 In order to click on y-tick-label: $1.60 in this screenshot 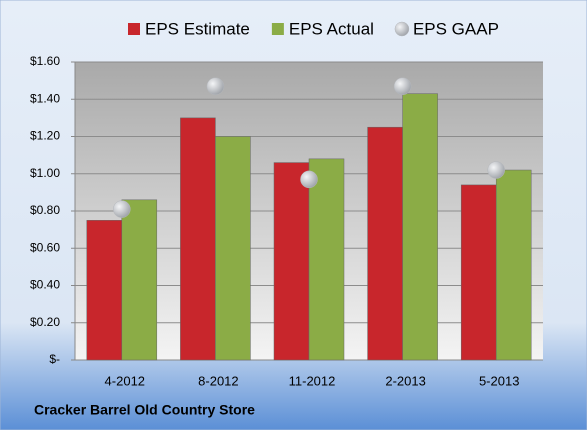, I will do `click(45, 61)`.